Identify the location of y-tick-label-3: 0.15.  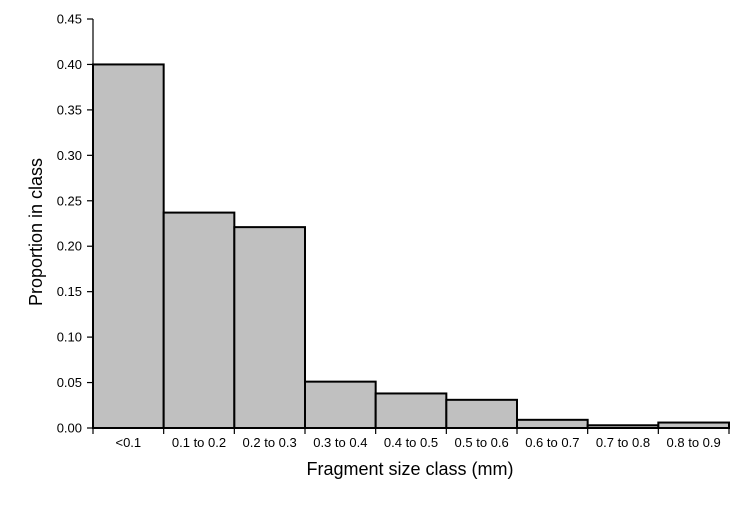
(69, 291).